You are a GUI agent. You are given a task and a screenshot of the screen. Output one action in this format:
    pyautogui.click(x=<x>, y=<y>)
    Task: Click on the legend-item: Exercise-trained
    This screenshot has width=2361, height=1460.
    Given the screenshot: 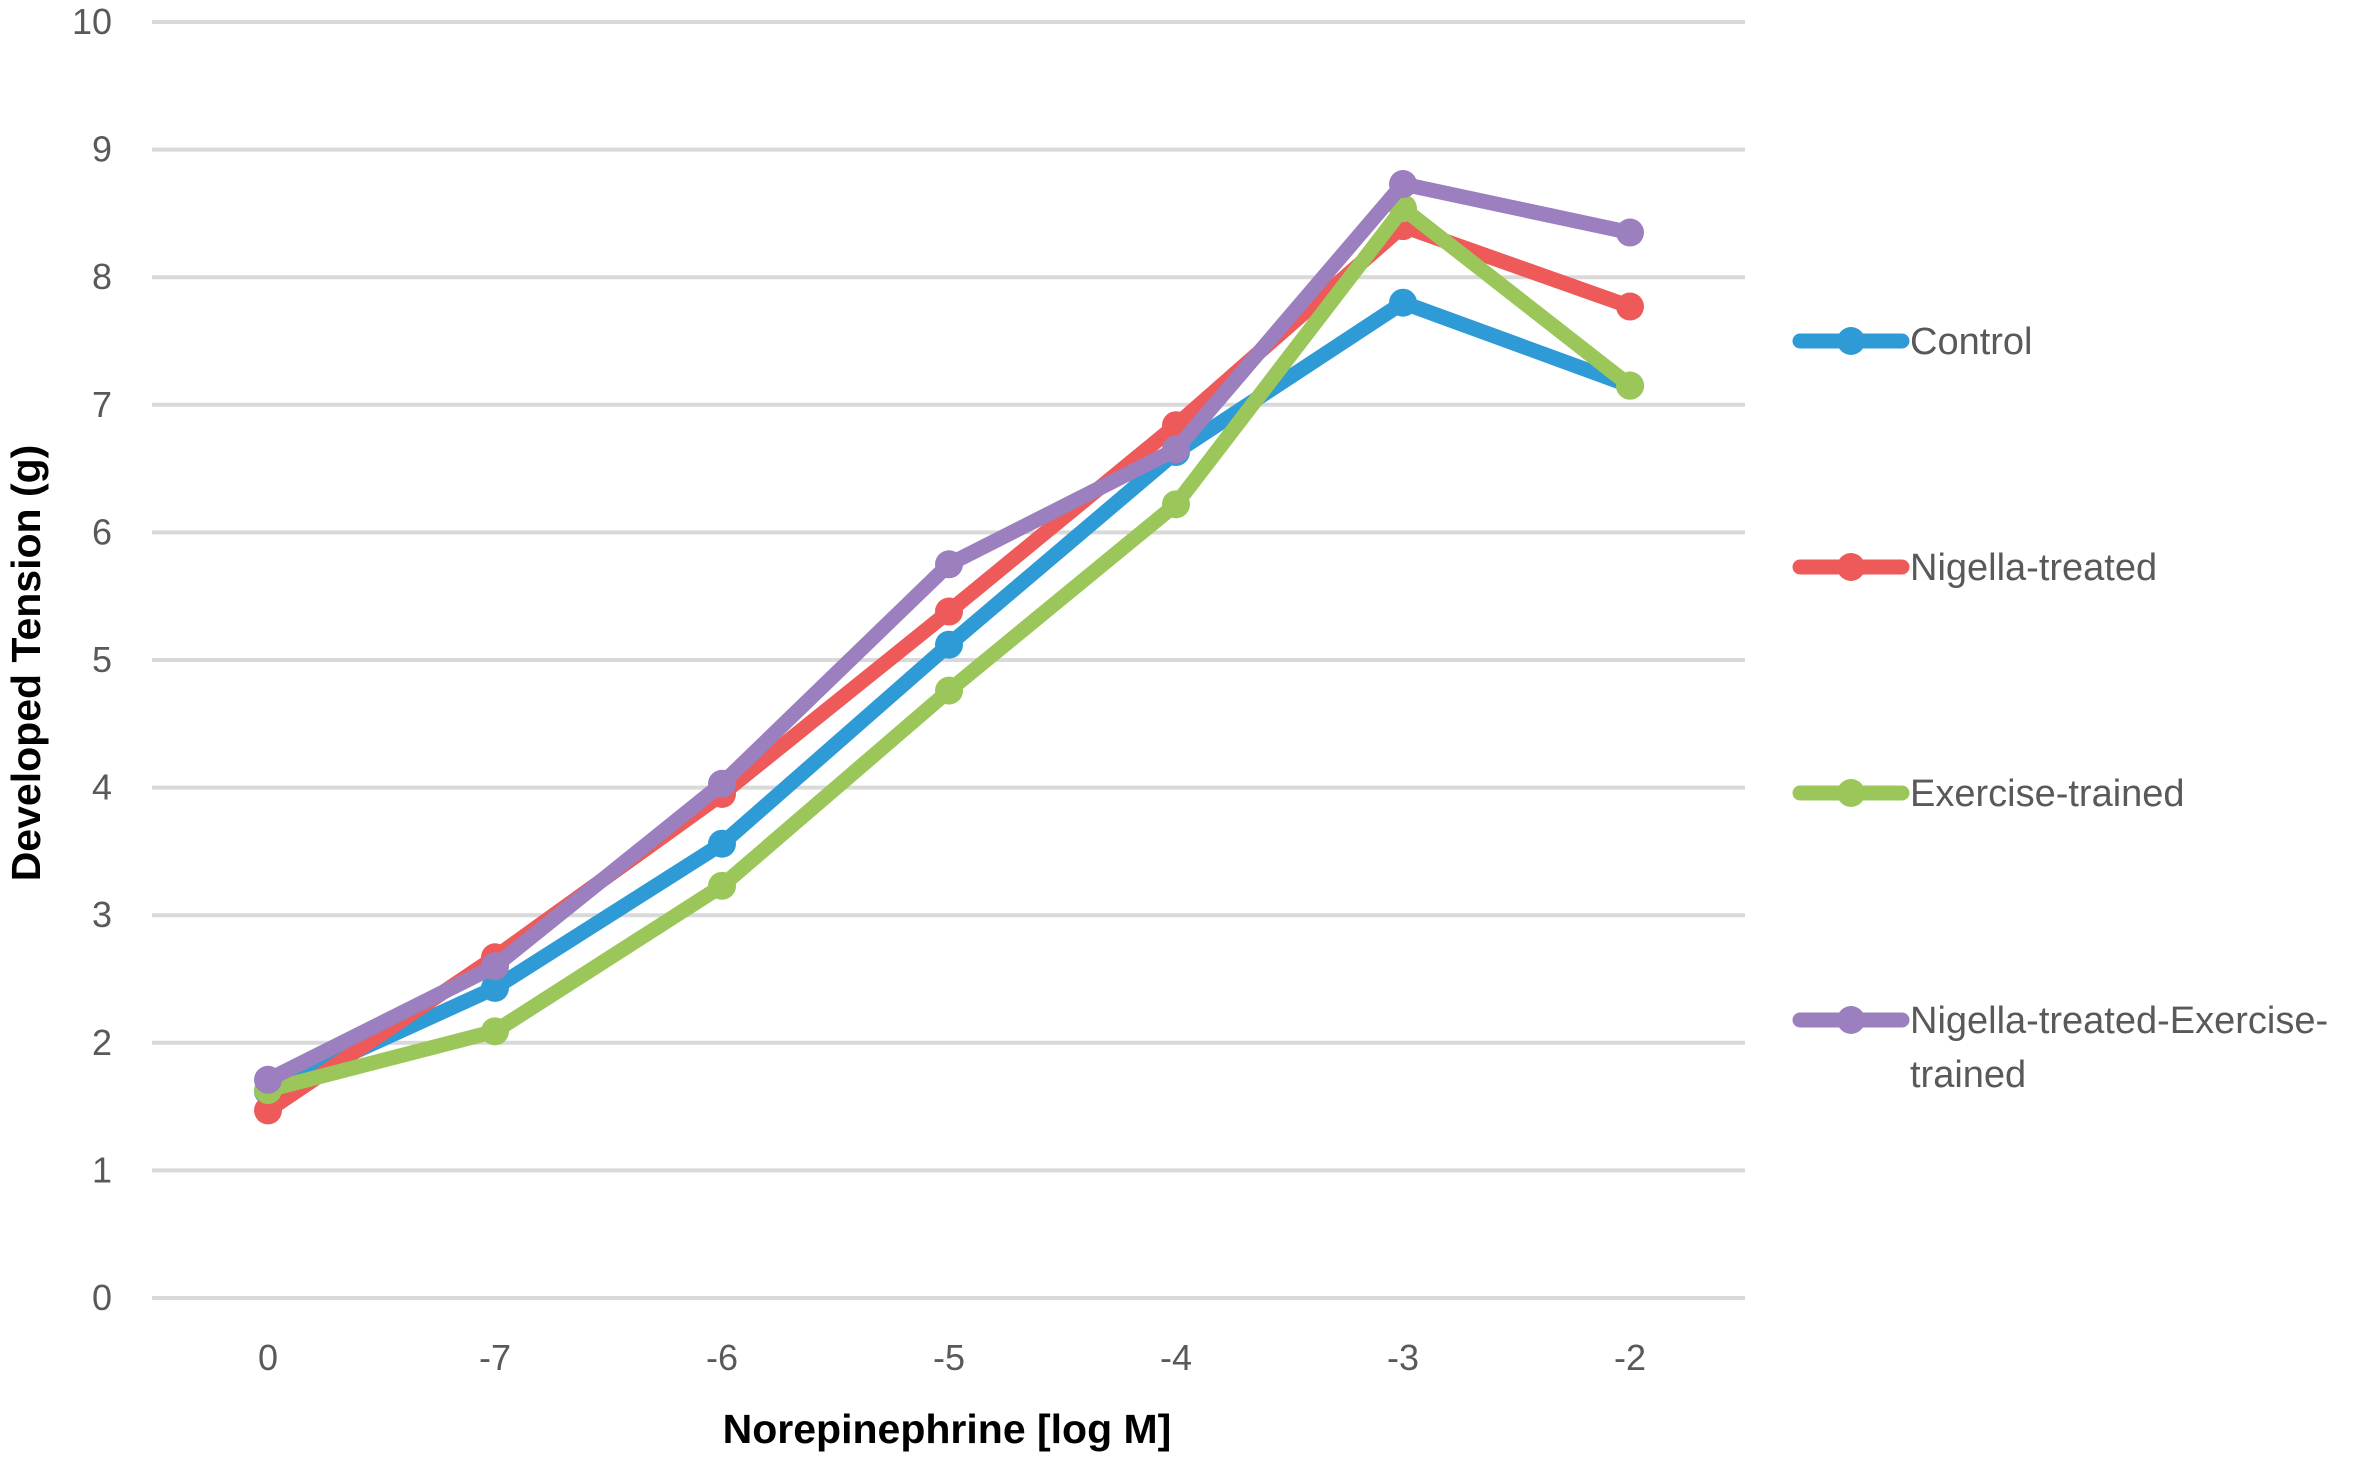 What is the action you would take?
    pyautogui.click(x=1988, y=794)
    